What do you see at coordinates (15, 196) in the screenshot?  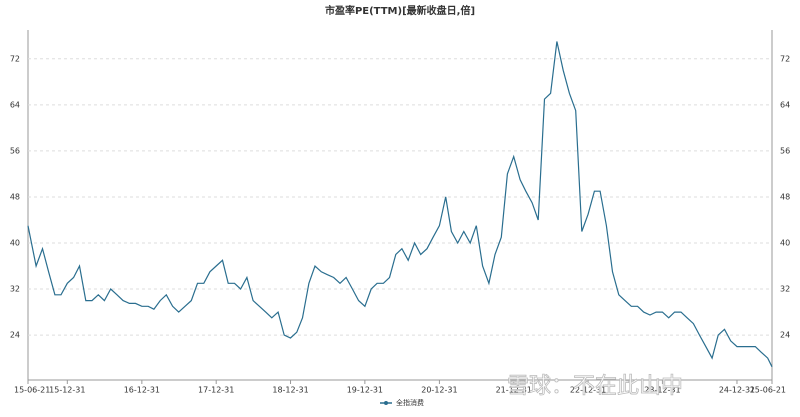 I see `y-tick-label: 48` at bounding box center [15, 196].